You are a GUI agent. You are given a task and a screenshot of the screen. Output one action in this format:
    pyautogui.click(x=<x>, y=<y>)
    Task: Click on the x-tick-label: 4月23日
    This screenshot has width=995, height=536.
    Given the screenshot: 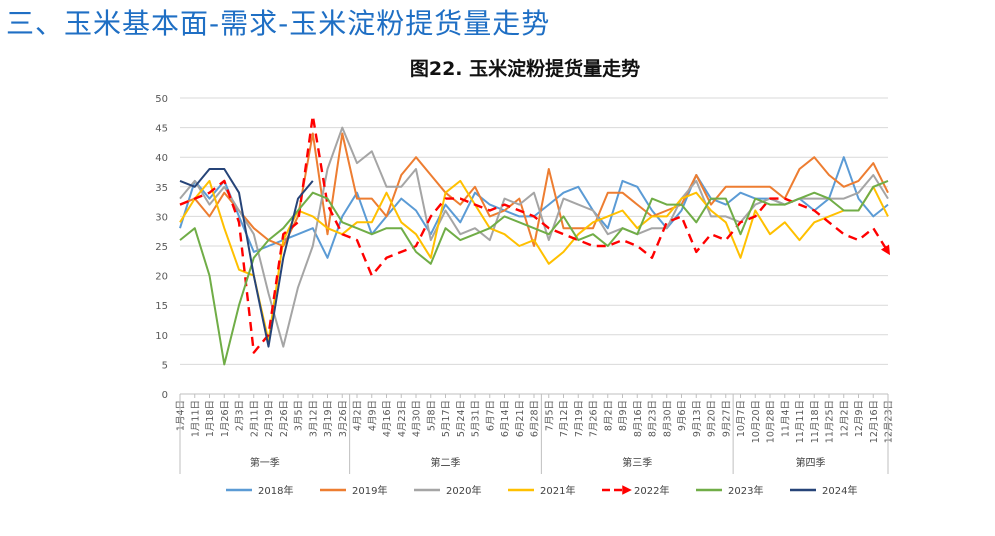 What is the action you would take?
    pyautogui.click(x=402, y=418)
    